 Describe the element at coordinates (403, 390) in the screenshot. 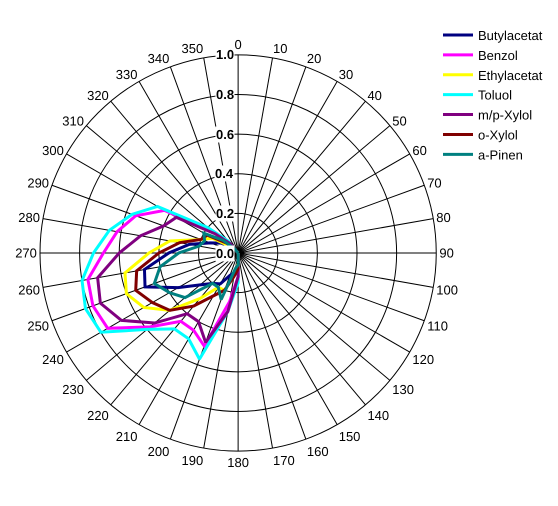

I see `spoke-label: 130` at that location.